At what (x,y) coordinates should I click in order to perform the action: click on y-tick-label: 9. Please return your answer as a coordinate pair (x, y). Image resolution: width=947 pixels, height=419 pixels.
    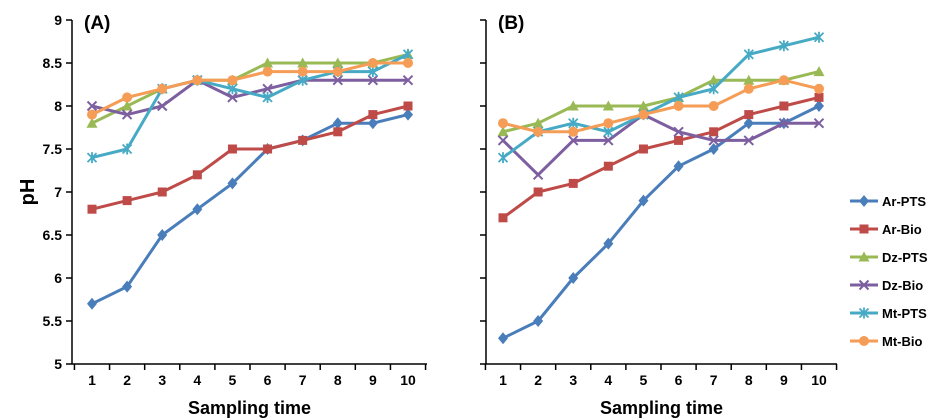
    Looking at the image, I should click on (58, 20).